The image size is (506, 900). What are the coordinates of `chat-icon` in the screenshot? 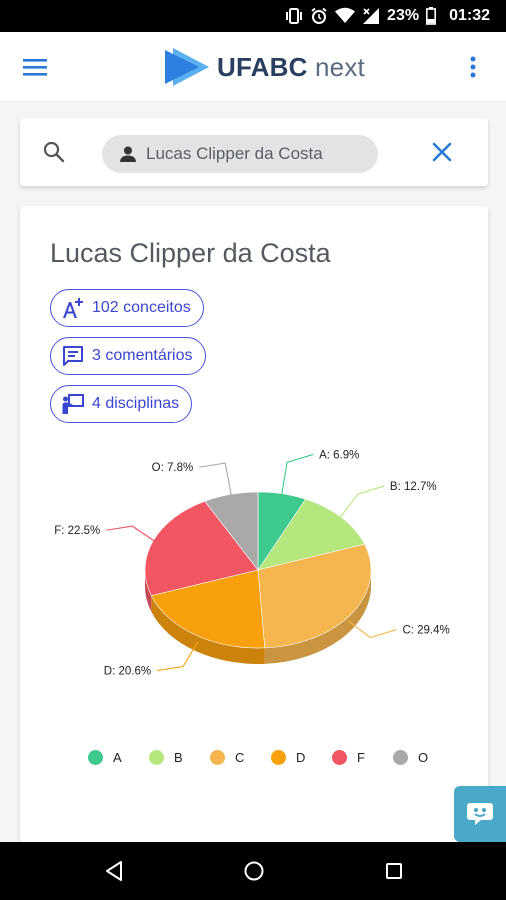 It's located at (480, 814).